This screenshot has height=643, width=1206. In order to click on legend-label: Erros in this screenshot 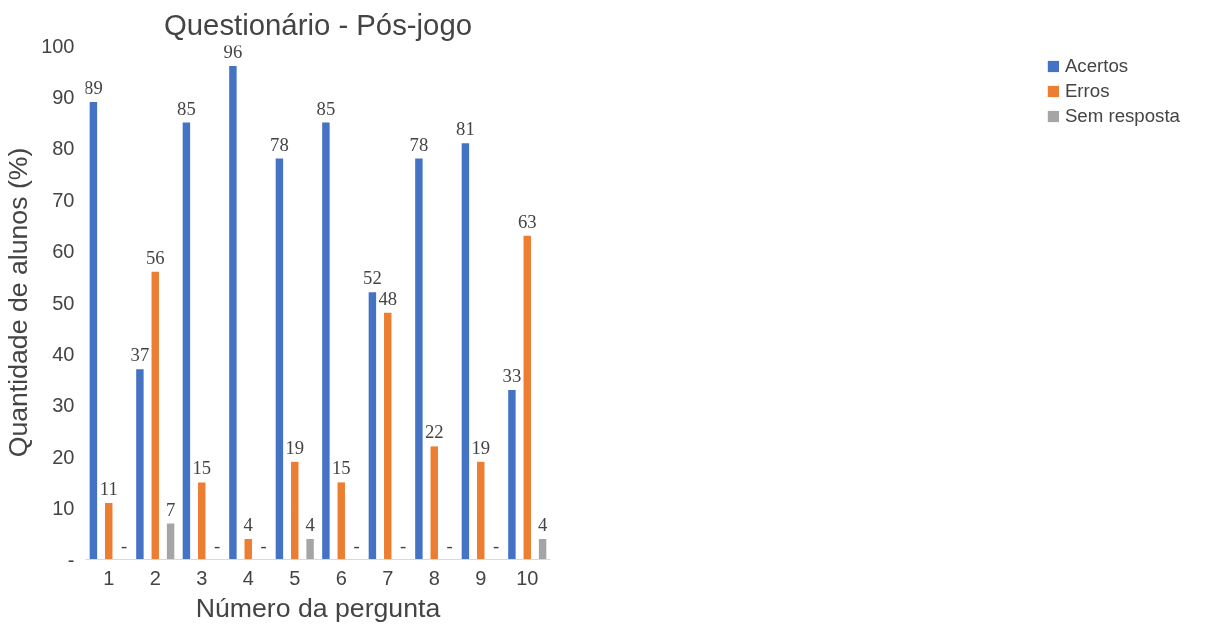, I will do `click(1087, 91)`.